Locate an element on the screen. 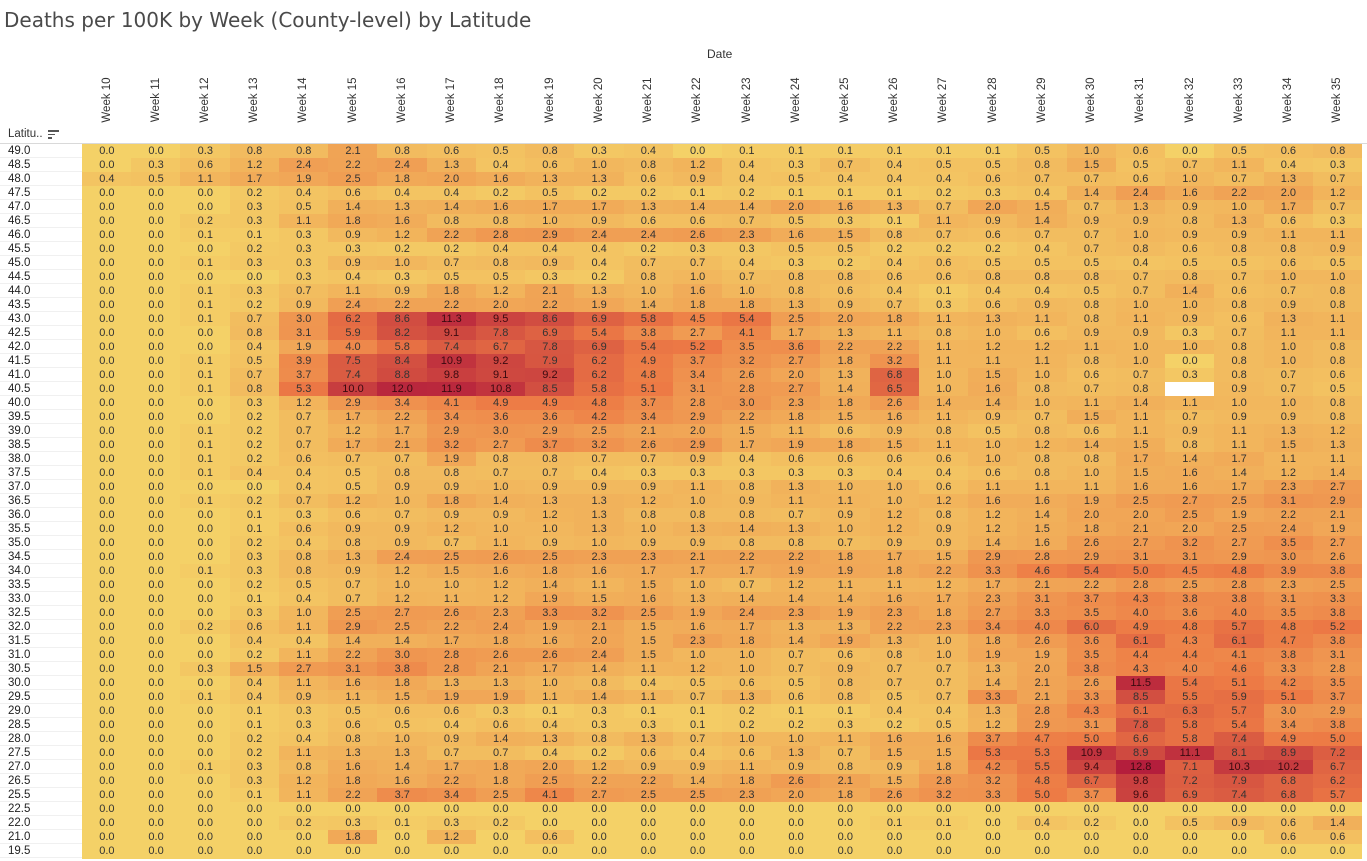 The image size is (1367, 861). heatmap-cell: 8.1 is located at coordinates (1239, 753).